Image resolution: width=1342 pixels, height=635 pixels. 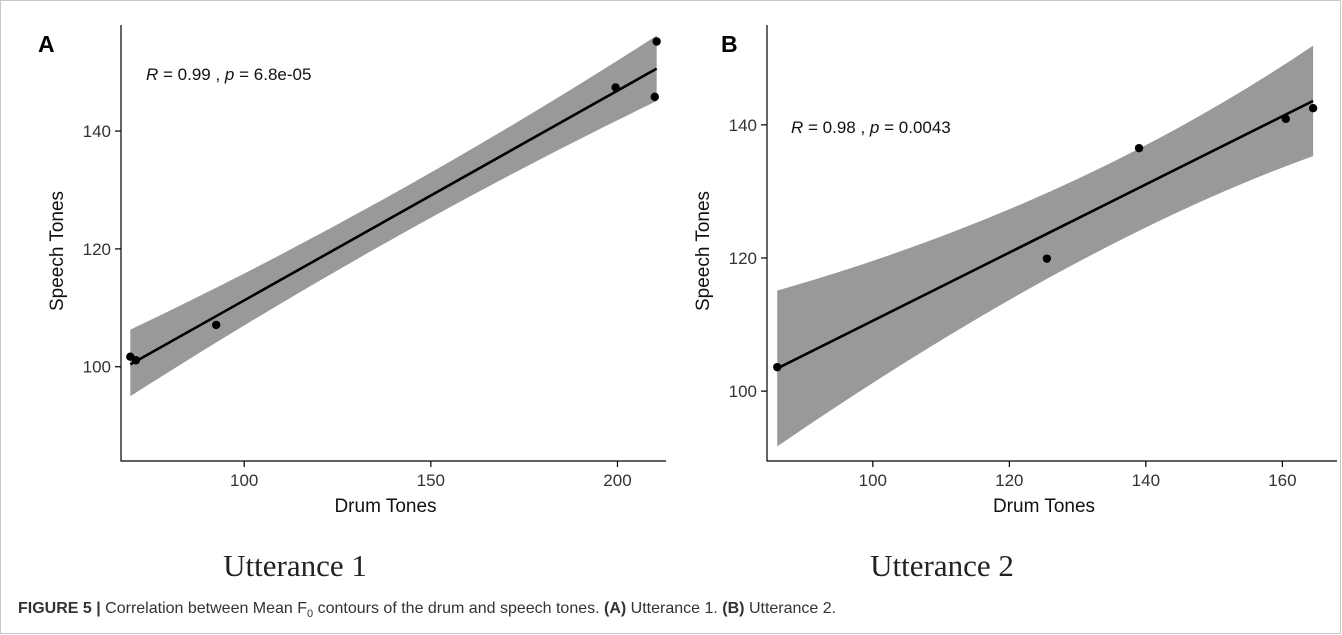 What do you see at coordinates (914, 127) in the screenshot?
I see `stat-p-value: = 0.0043` at bounding box center [914, 127].